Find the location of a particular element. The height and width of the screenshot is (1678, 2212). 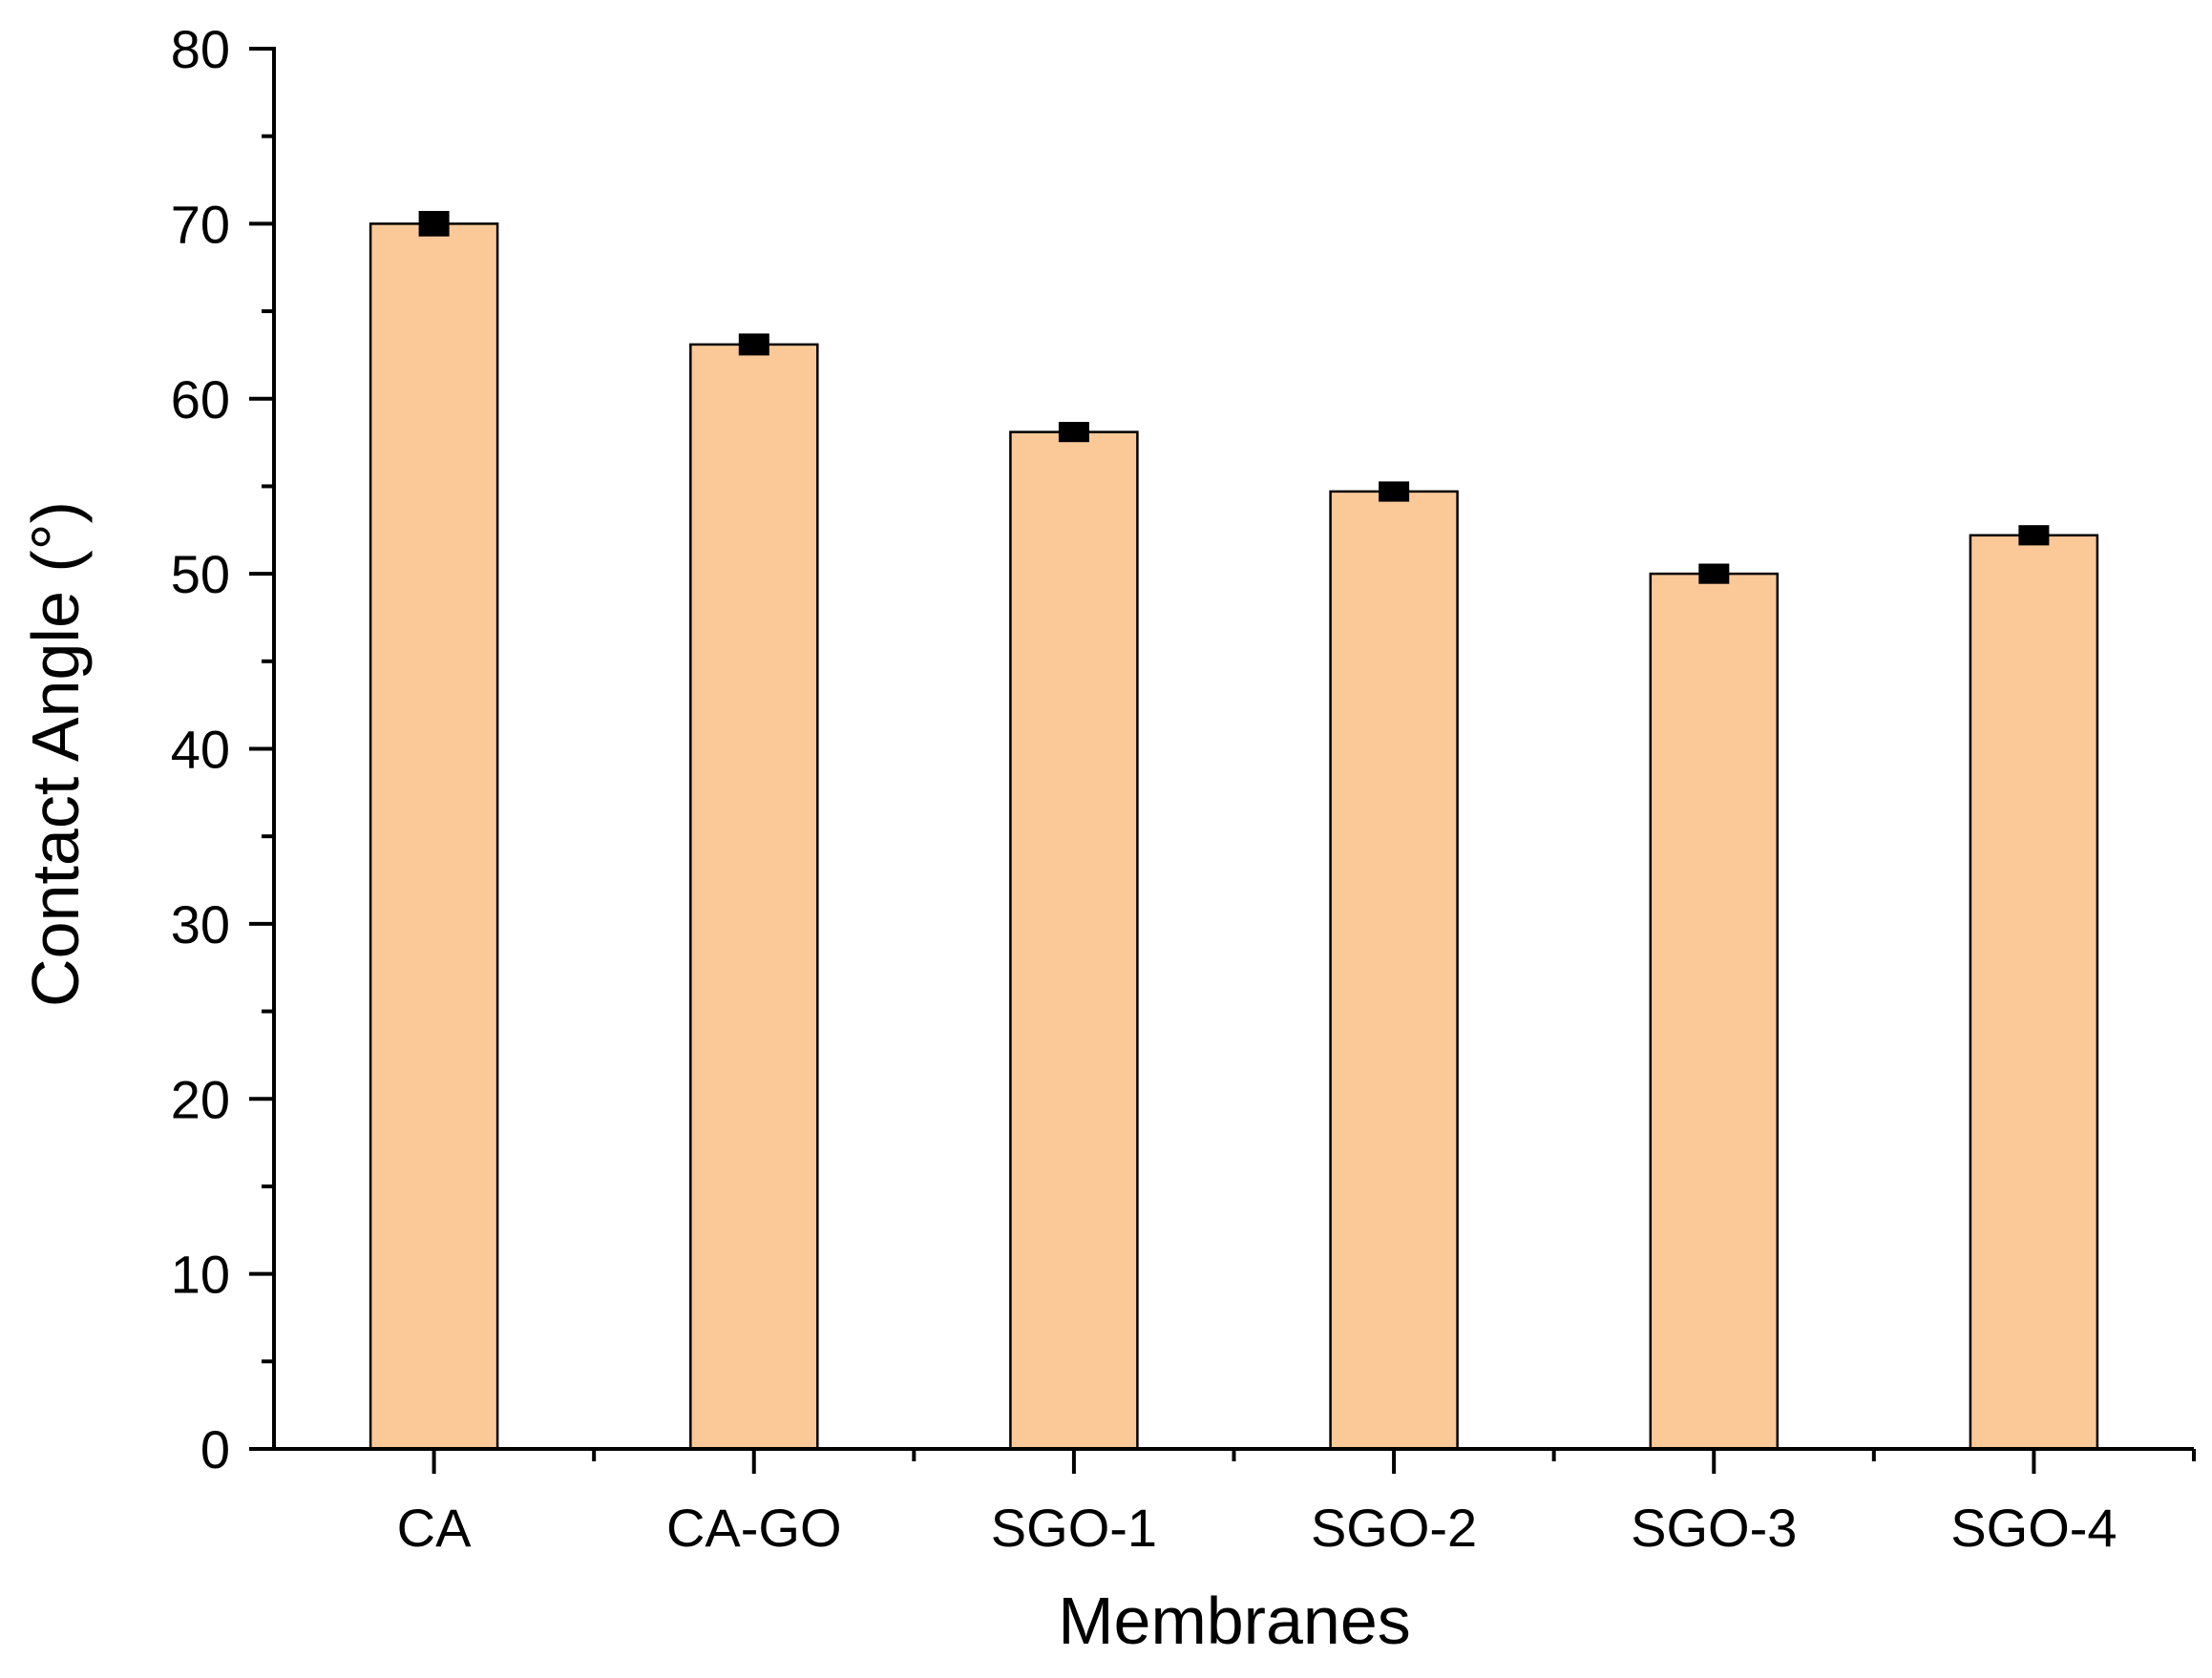

y-tick-label: 0 is located at coordinates (215, 1449).